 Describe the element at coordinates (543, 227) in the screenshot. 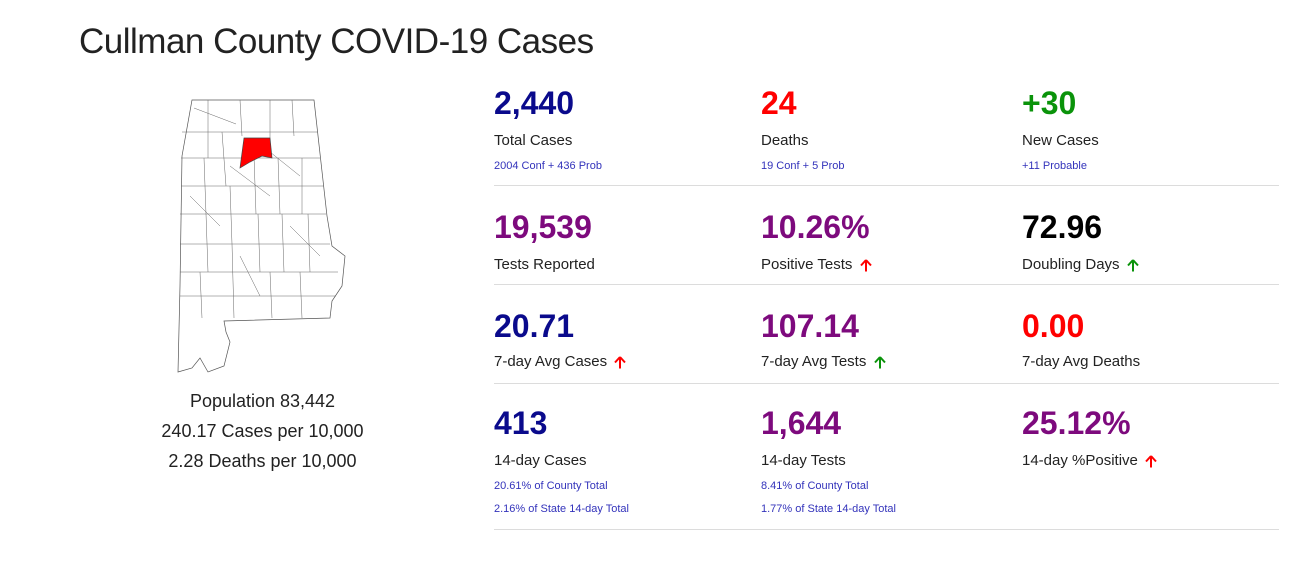

I see `tests-reported-value: 19,539` at that location.